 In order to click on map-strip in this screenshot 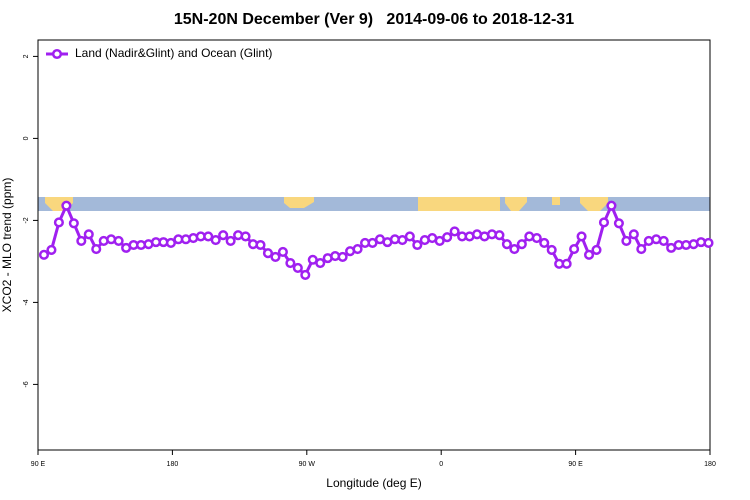, I will do `click(374, 204)`.